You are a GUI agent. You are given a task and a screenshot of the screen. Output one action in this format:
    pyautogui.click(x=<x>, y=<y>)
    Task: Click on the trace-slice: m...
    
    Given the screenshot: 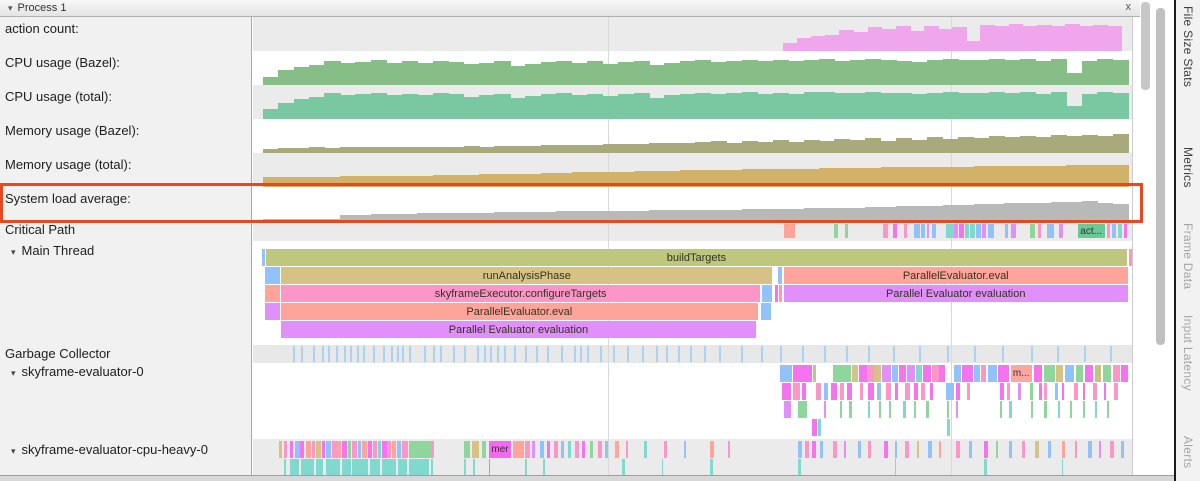 What is the action you would take?
    pyautogui.click(x=1021, y=373)
    